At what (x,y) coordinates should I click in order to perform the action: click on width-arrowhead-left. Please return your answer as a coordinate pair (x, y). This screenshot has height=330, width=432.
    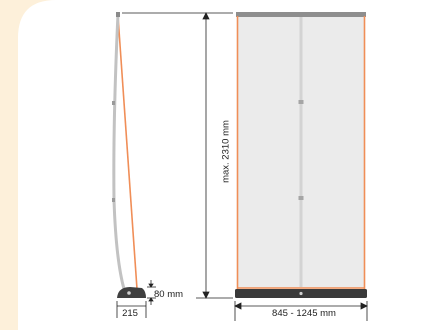
    Looking at the image, I should click on (238, 306).